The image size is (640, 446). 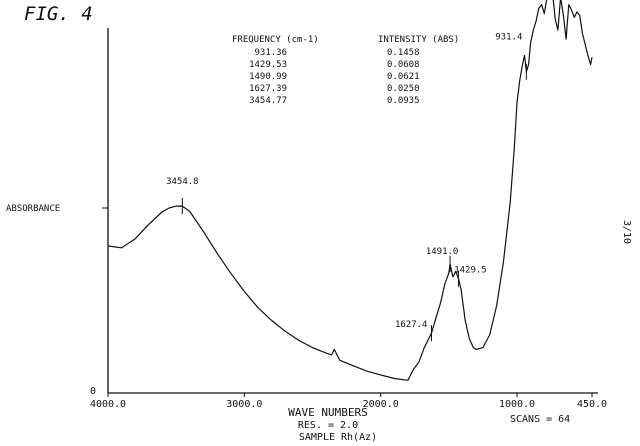 What do you see at coordinates (508, 38) in the screenshot?
I see `peak-label: 931.4` at bounding box center [508, 38].